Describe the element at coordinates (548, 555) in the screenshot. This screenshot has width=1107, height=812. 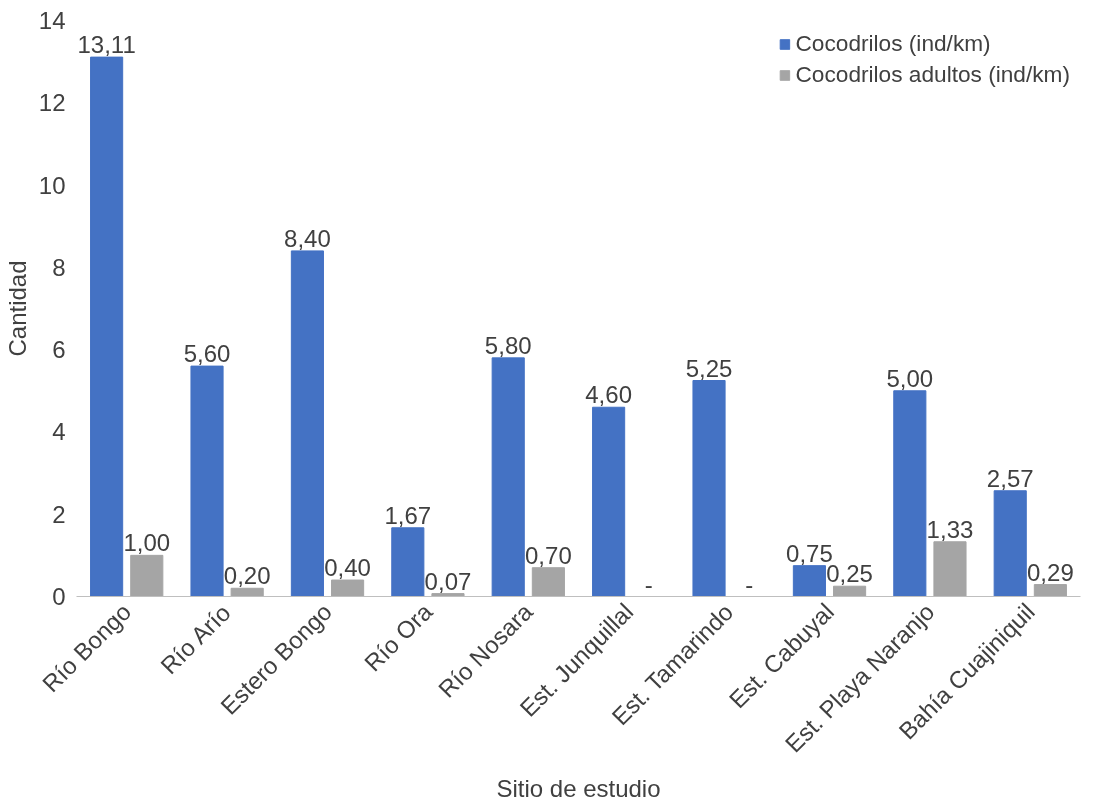
I see `data-label: 0,70` at that location.